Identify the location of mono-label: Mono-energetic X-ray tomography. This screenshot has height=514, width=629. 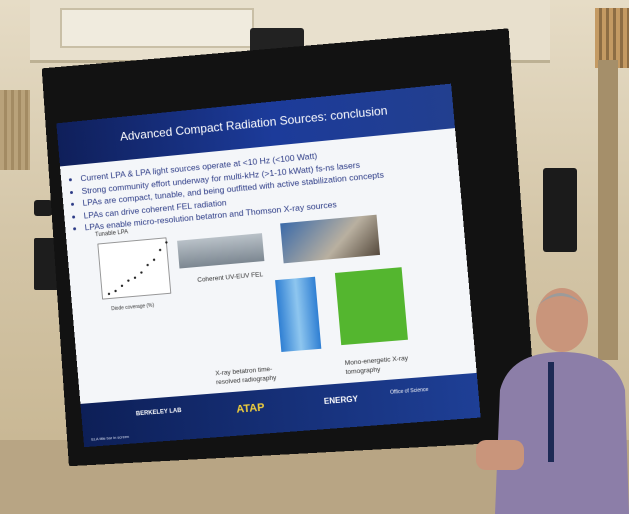
(384, 365).